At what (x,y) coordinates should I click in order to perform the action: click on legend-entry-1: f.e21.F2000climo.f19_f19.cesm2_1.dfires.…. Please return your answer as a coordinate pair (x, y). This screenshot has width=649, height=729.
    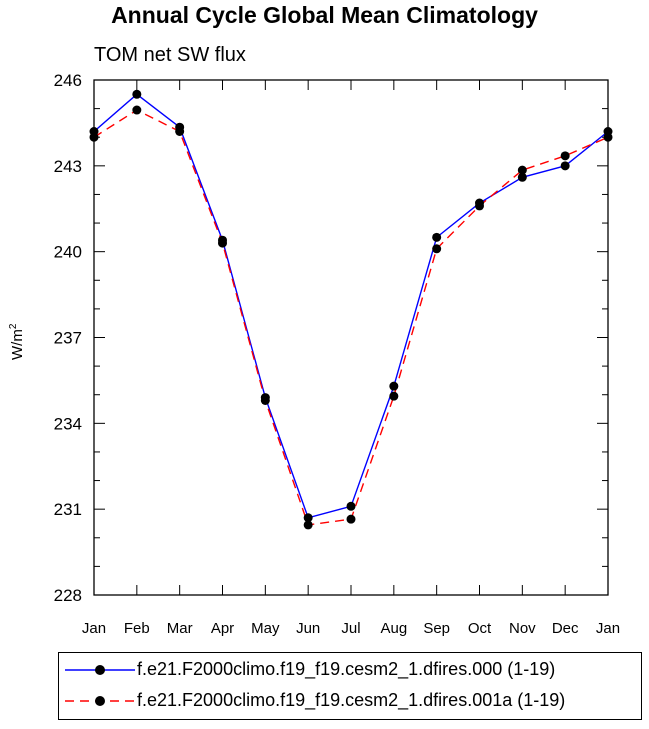
    Looking at the image, I should click on (350, 701).